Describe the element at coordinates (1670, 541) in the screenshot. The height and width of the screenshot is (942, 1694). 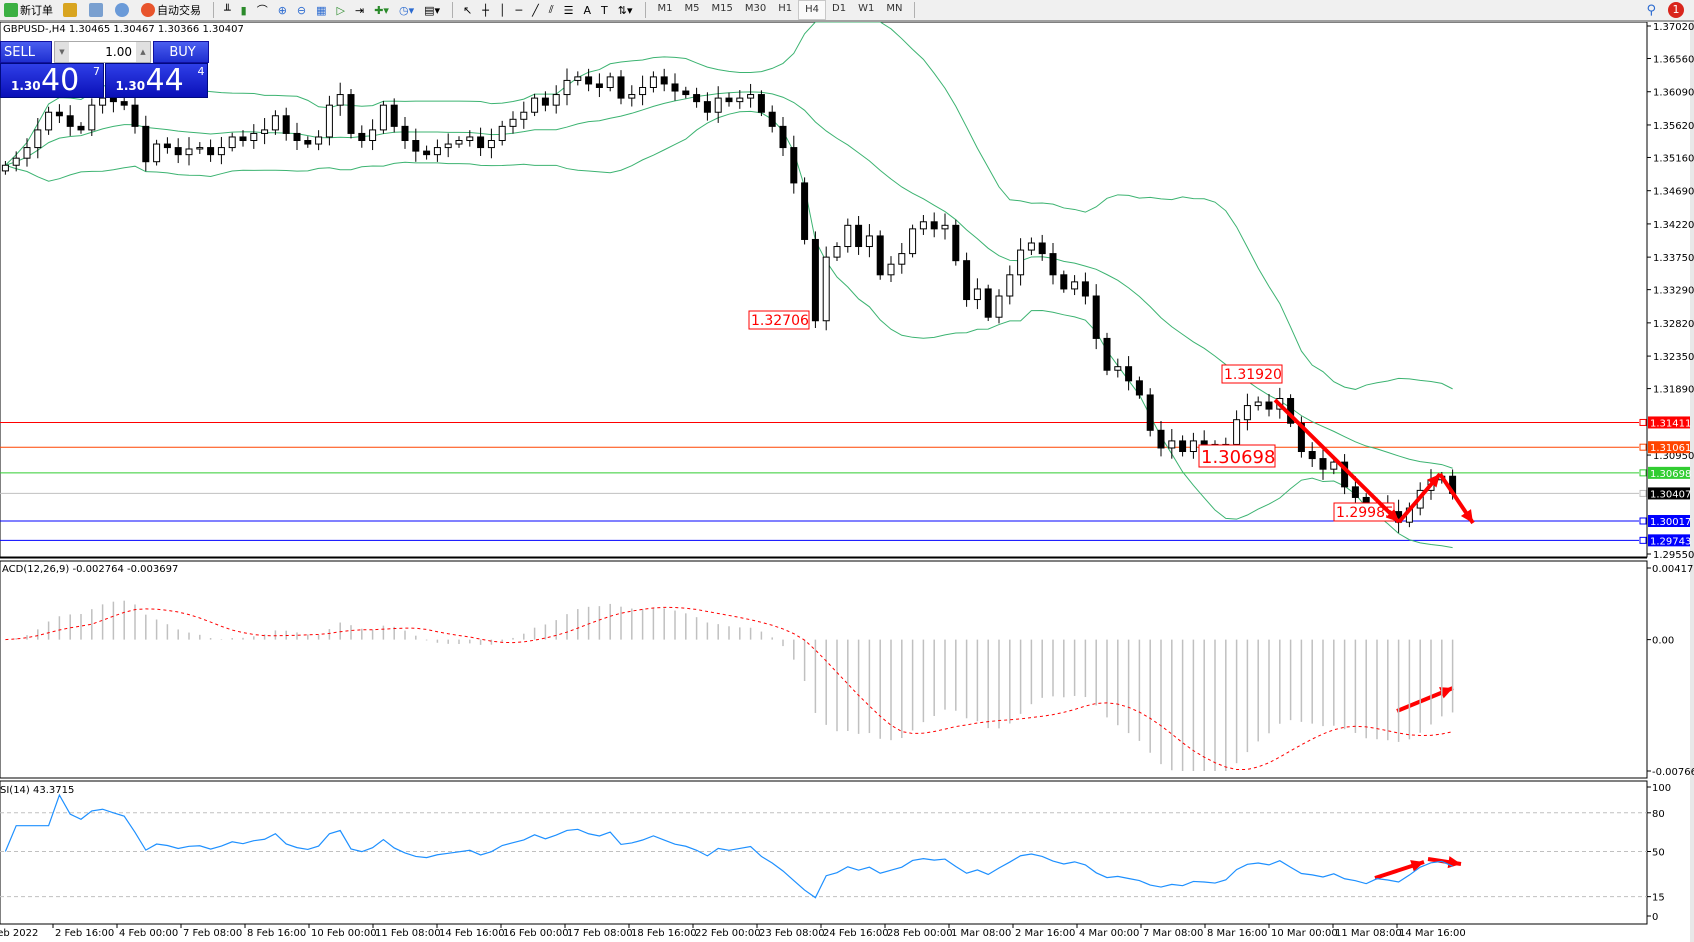
I see `price-line-label: 1.29743` at that location.